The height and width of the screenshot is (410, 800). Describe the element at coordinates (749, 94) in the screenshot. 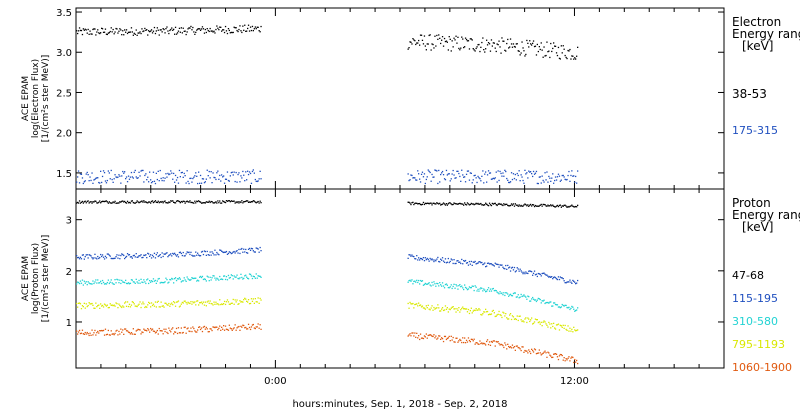

I see `legend-entry: 38-53` at that location.